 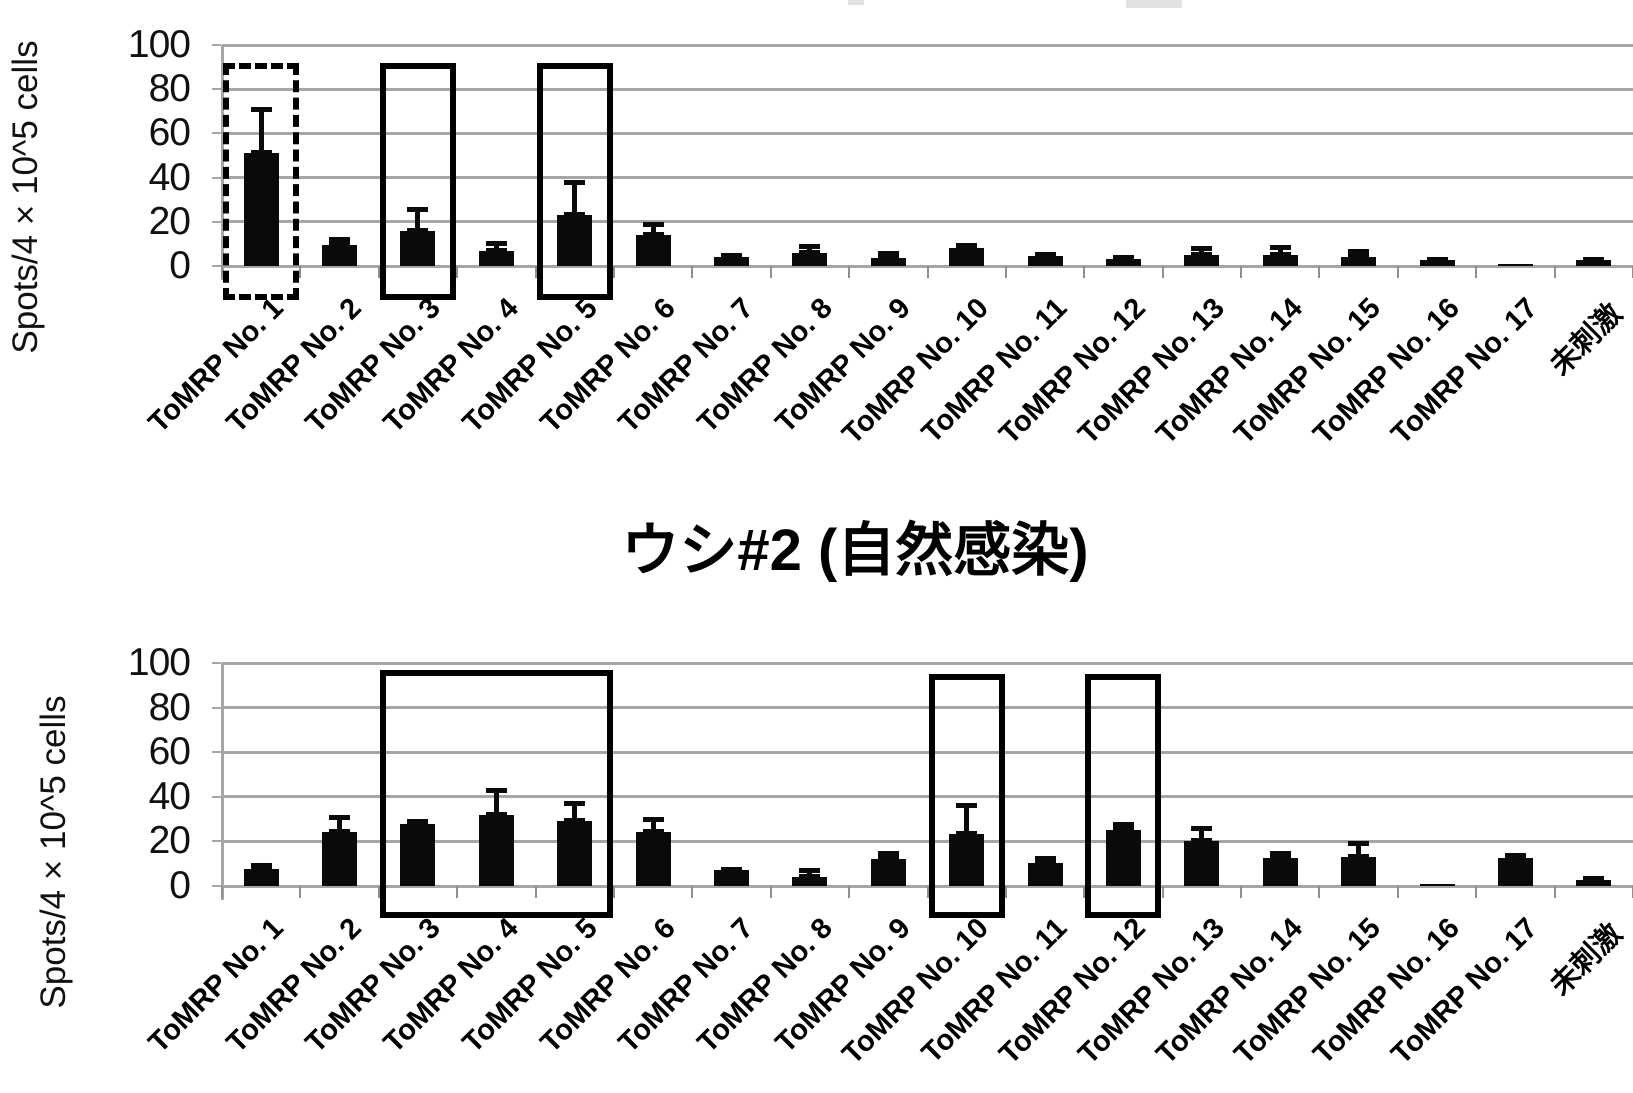 I want to click on y-tick-label: 0, so click(x=180, y=265).